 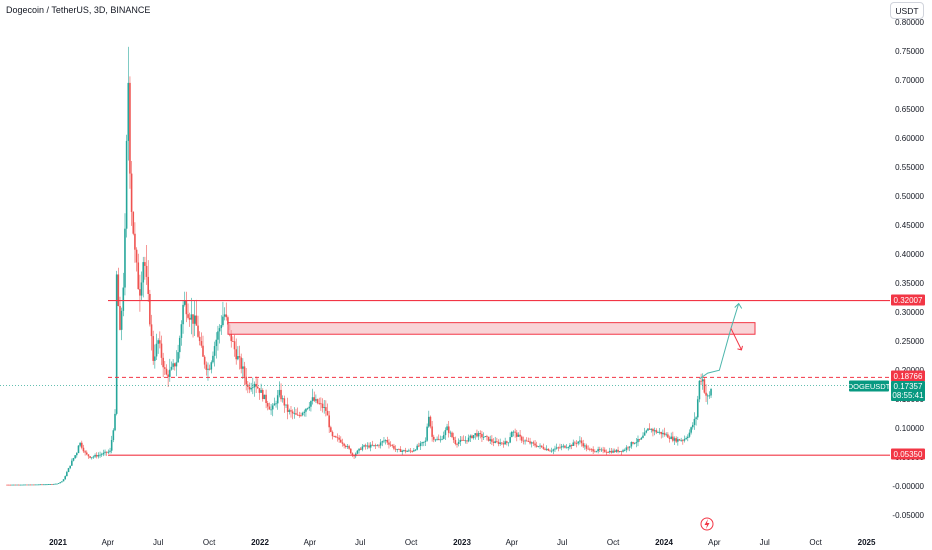 I want to click on currency-unit-button: USDT, so click(x=907, y=10).